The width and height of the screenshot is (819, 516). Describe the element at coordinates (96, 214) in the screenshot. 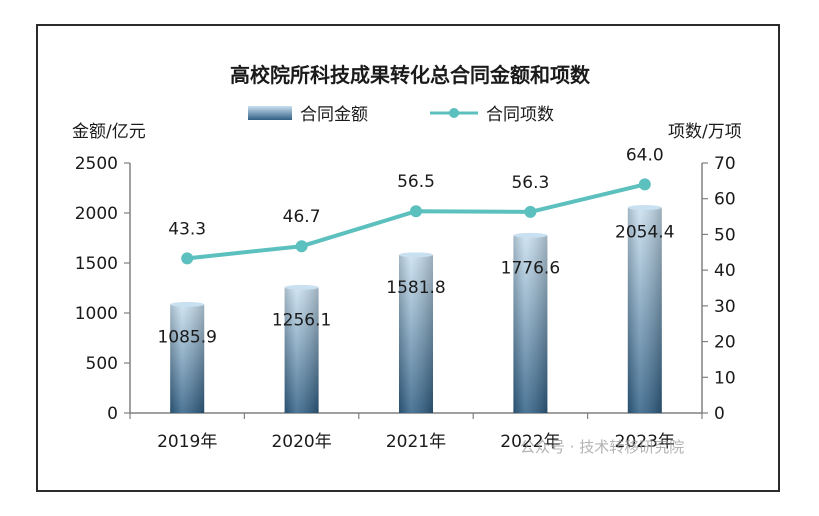

I see `y-left-tick-label: 2000` at that location.